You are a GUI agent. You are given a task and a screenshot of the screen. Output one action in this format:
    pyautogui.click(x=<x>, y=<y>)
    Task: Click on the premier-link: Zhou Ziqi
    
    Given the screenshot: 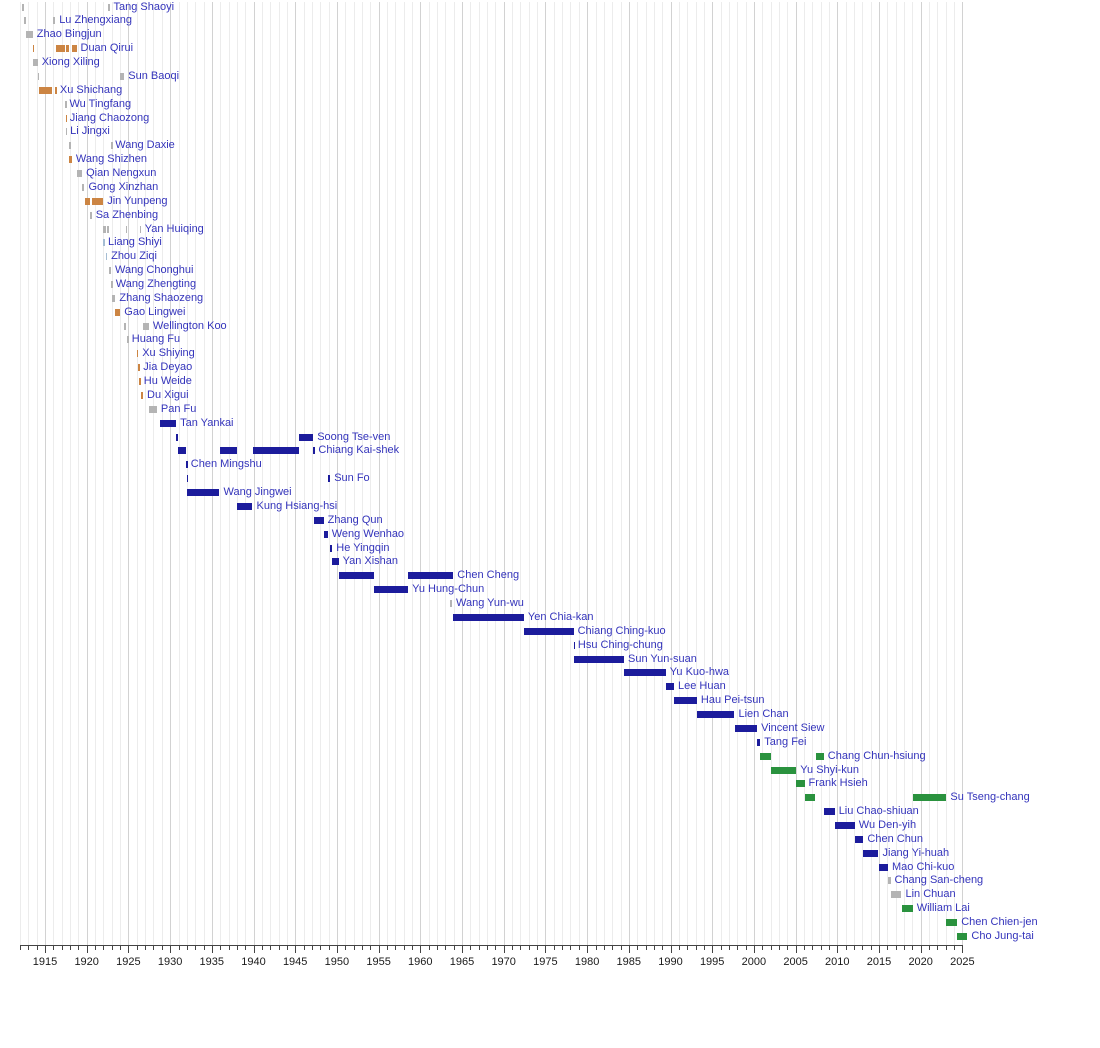 What is the action you would take?
    pyautogui.click(x=134, y=256)
    